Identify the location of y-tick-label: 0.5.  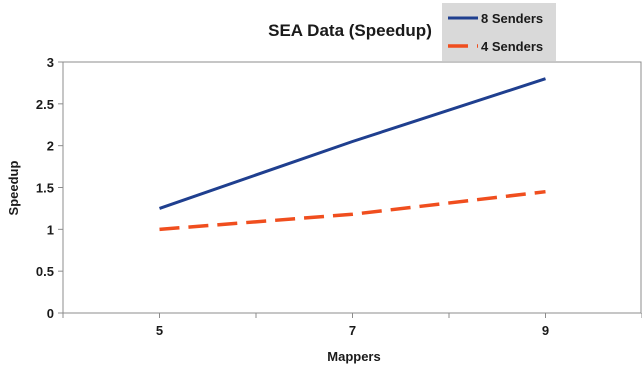
(45, 271).